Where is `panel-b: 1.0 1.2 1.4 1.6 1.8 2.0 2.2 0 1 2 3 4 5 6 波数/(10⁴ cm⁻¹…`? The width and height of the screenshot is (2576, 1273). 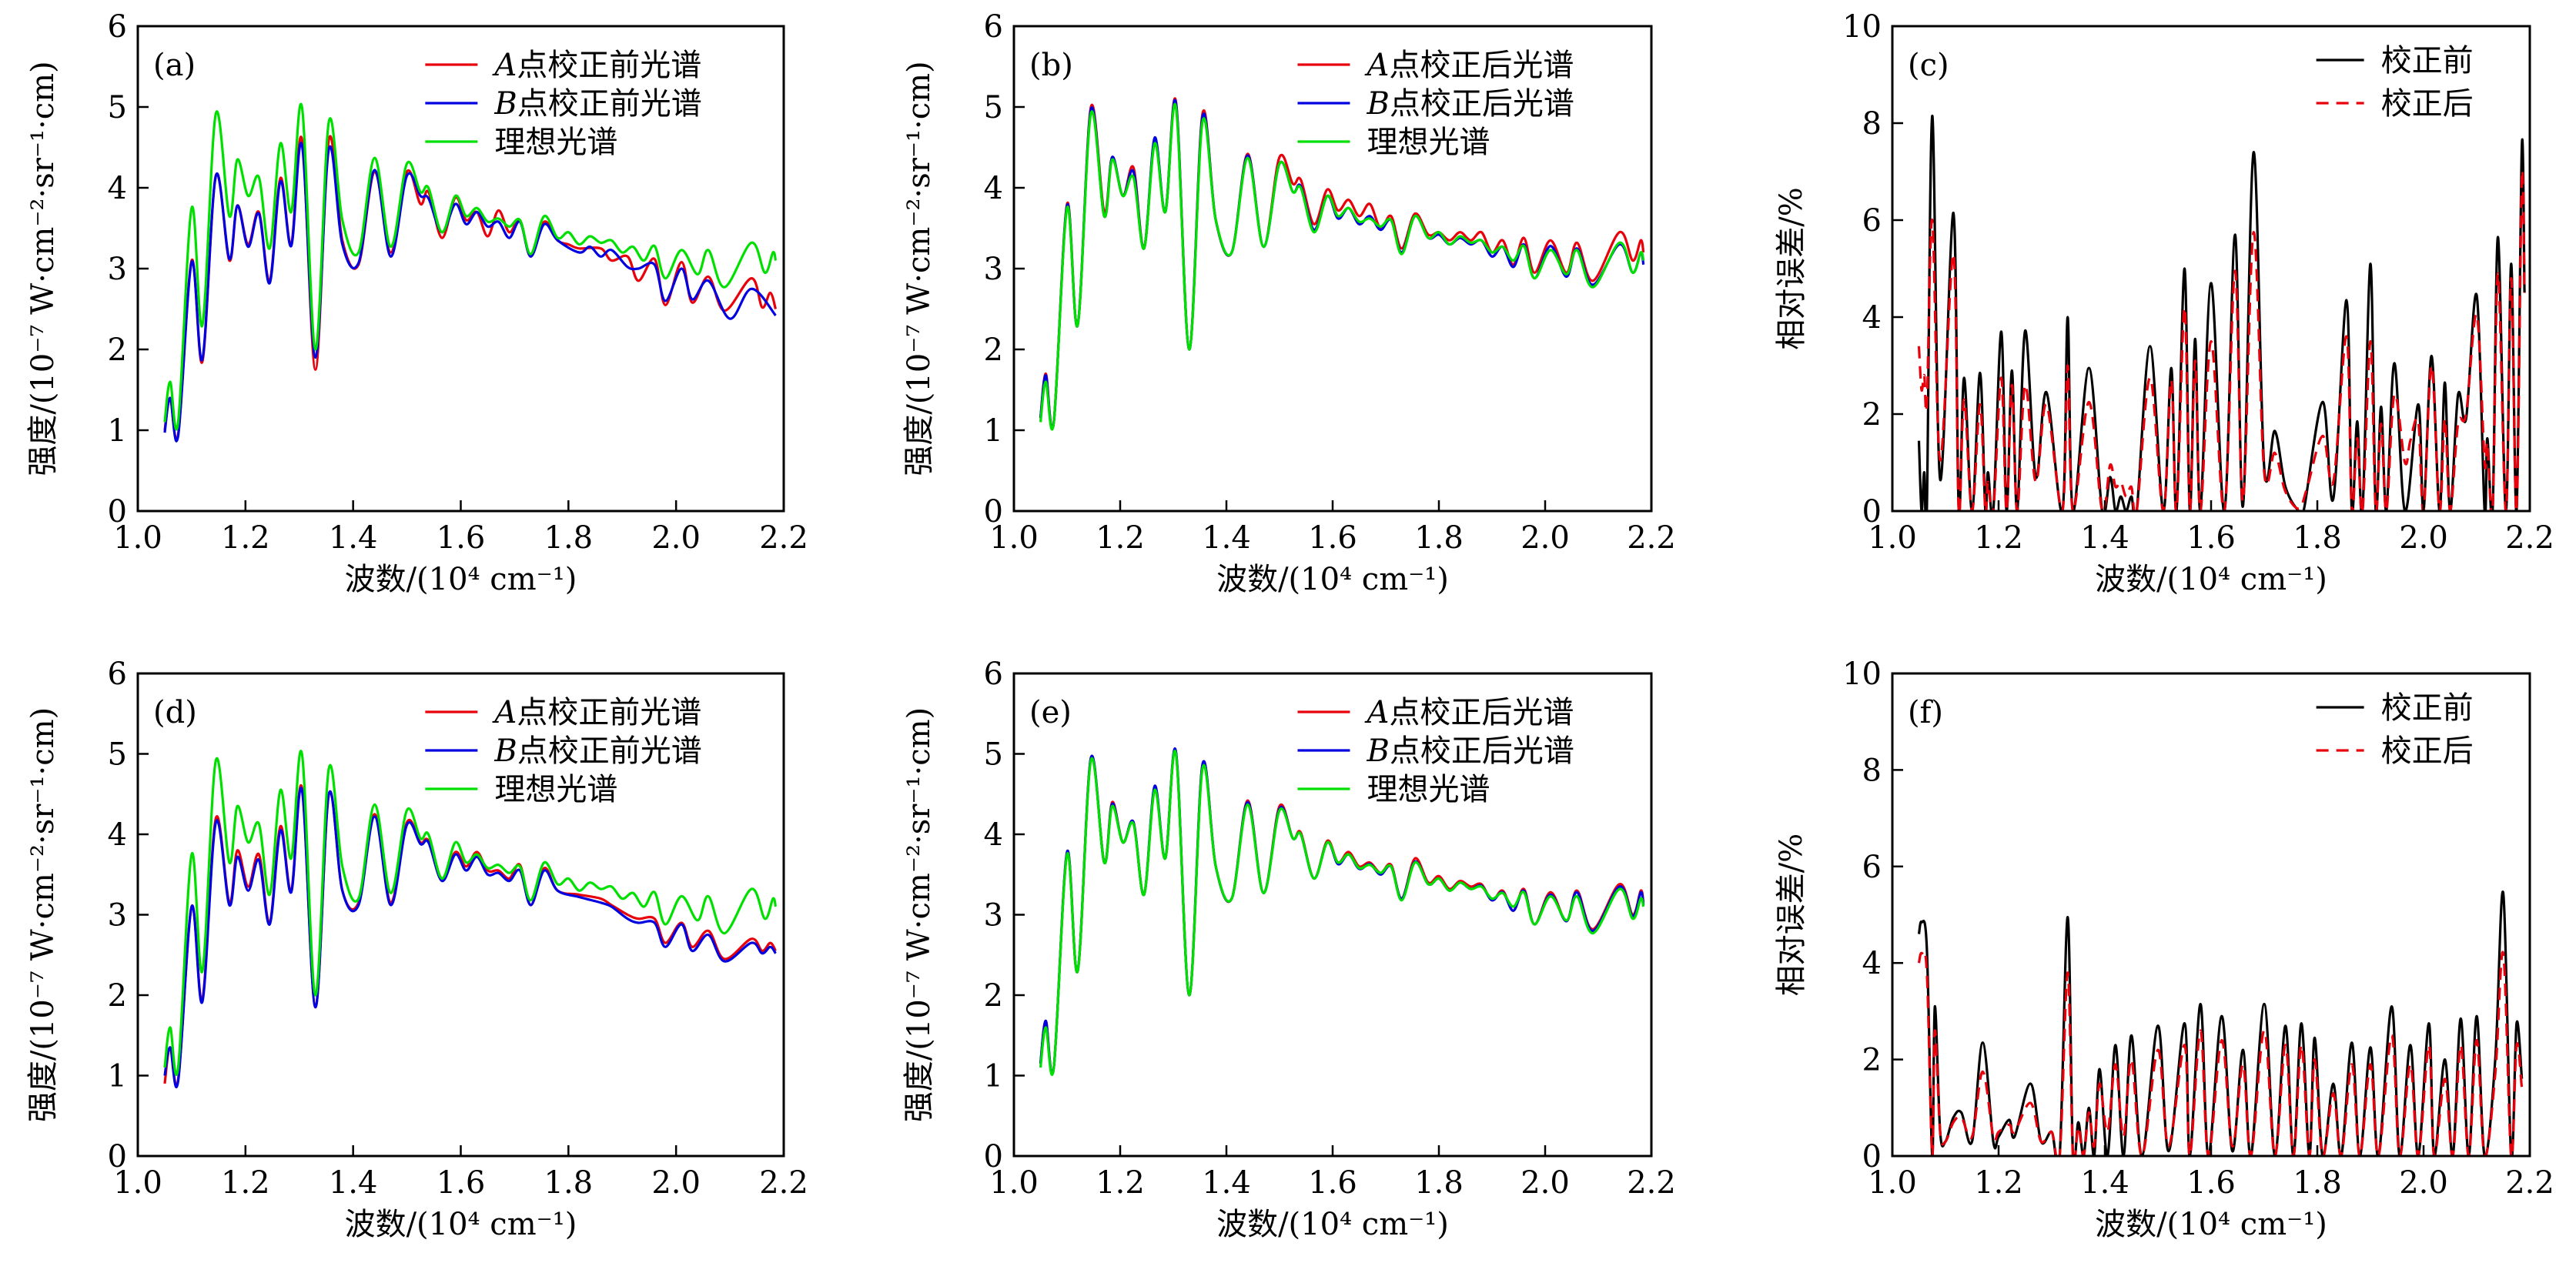 panel-b: 1.0 1.2 1.4 1.6 1.8 2.0 2.2 0 1 2 3 4 5 6 波数/(10⁴ cm⁻¹… is located at coordinates (1289, 303).